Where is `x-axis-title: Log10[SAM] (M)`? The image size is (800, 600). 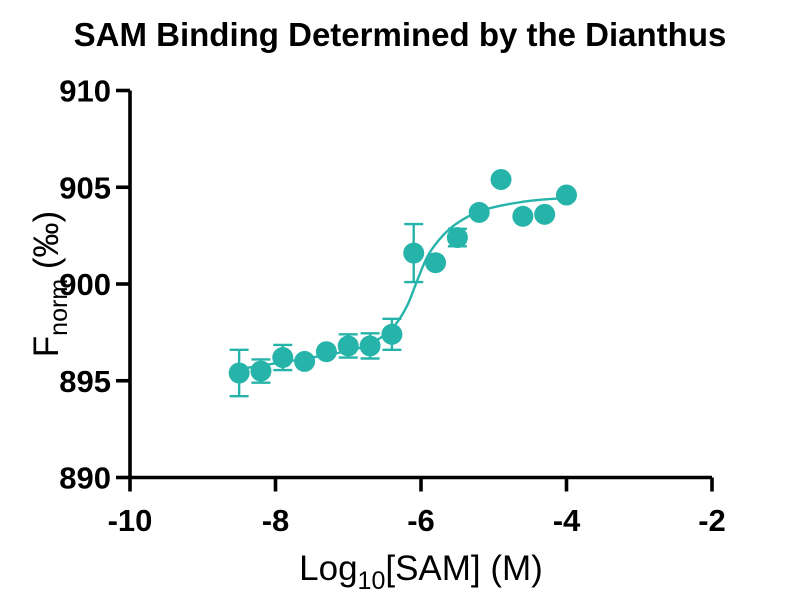
x-axis-title: Log10[SAM] (M) is located at coordinates (421, 572).